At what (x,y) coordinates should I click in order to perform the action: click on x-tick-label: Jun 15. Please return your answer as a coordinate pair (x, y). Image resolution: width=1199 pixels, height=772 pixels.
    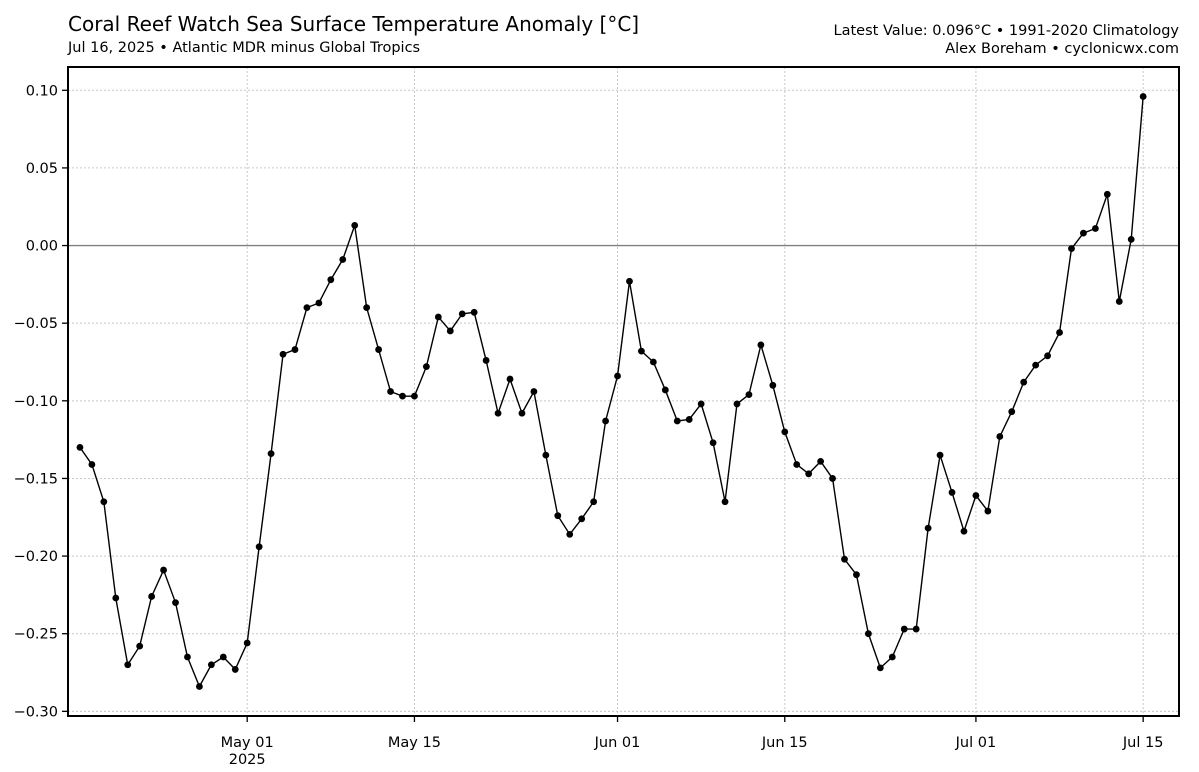
    Looking at the image, I should click on (784, 743).